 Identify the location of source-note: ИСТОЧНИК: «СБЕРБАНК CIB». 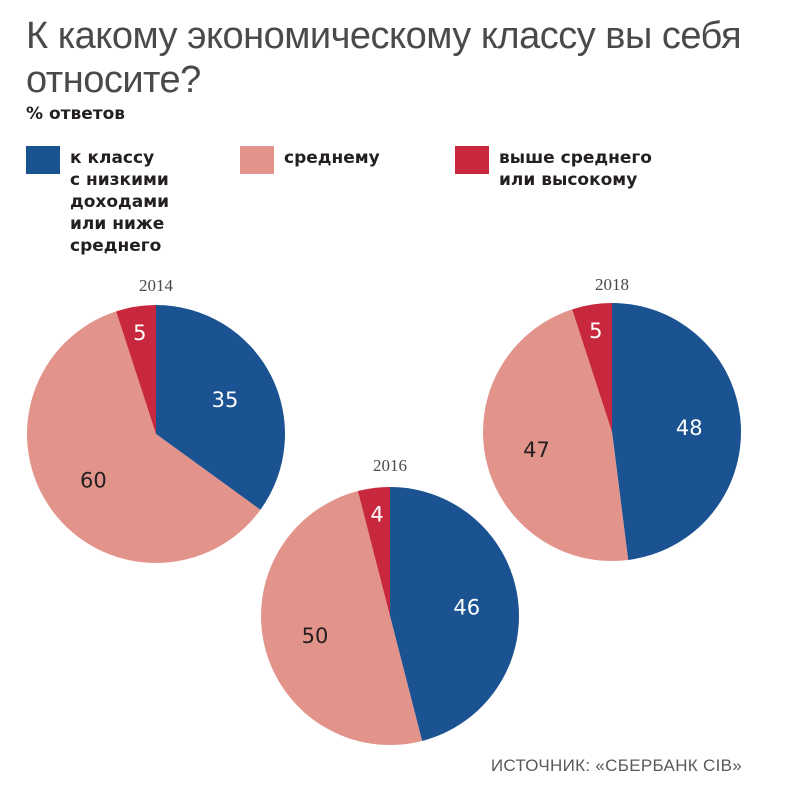
(616, 765).